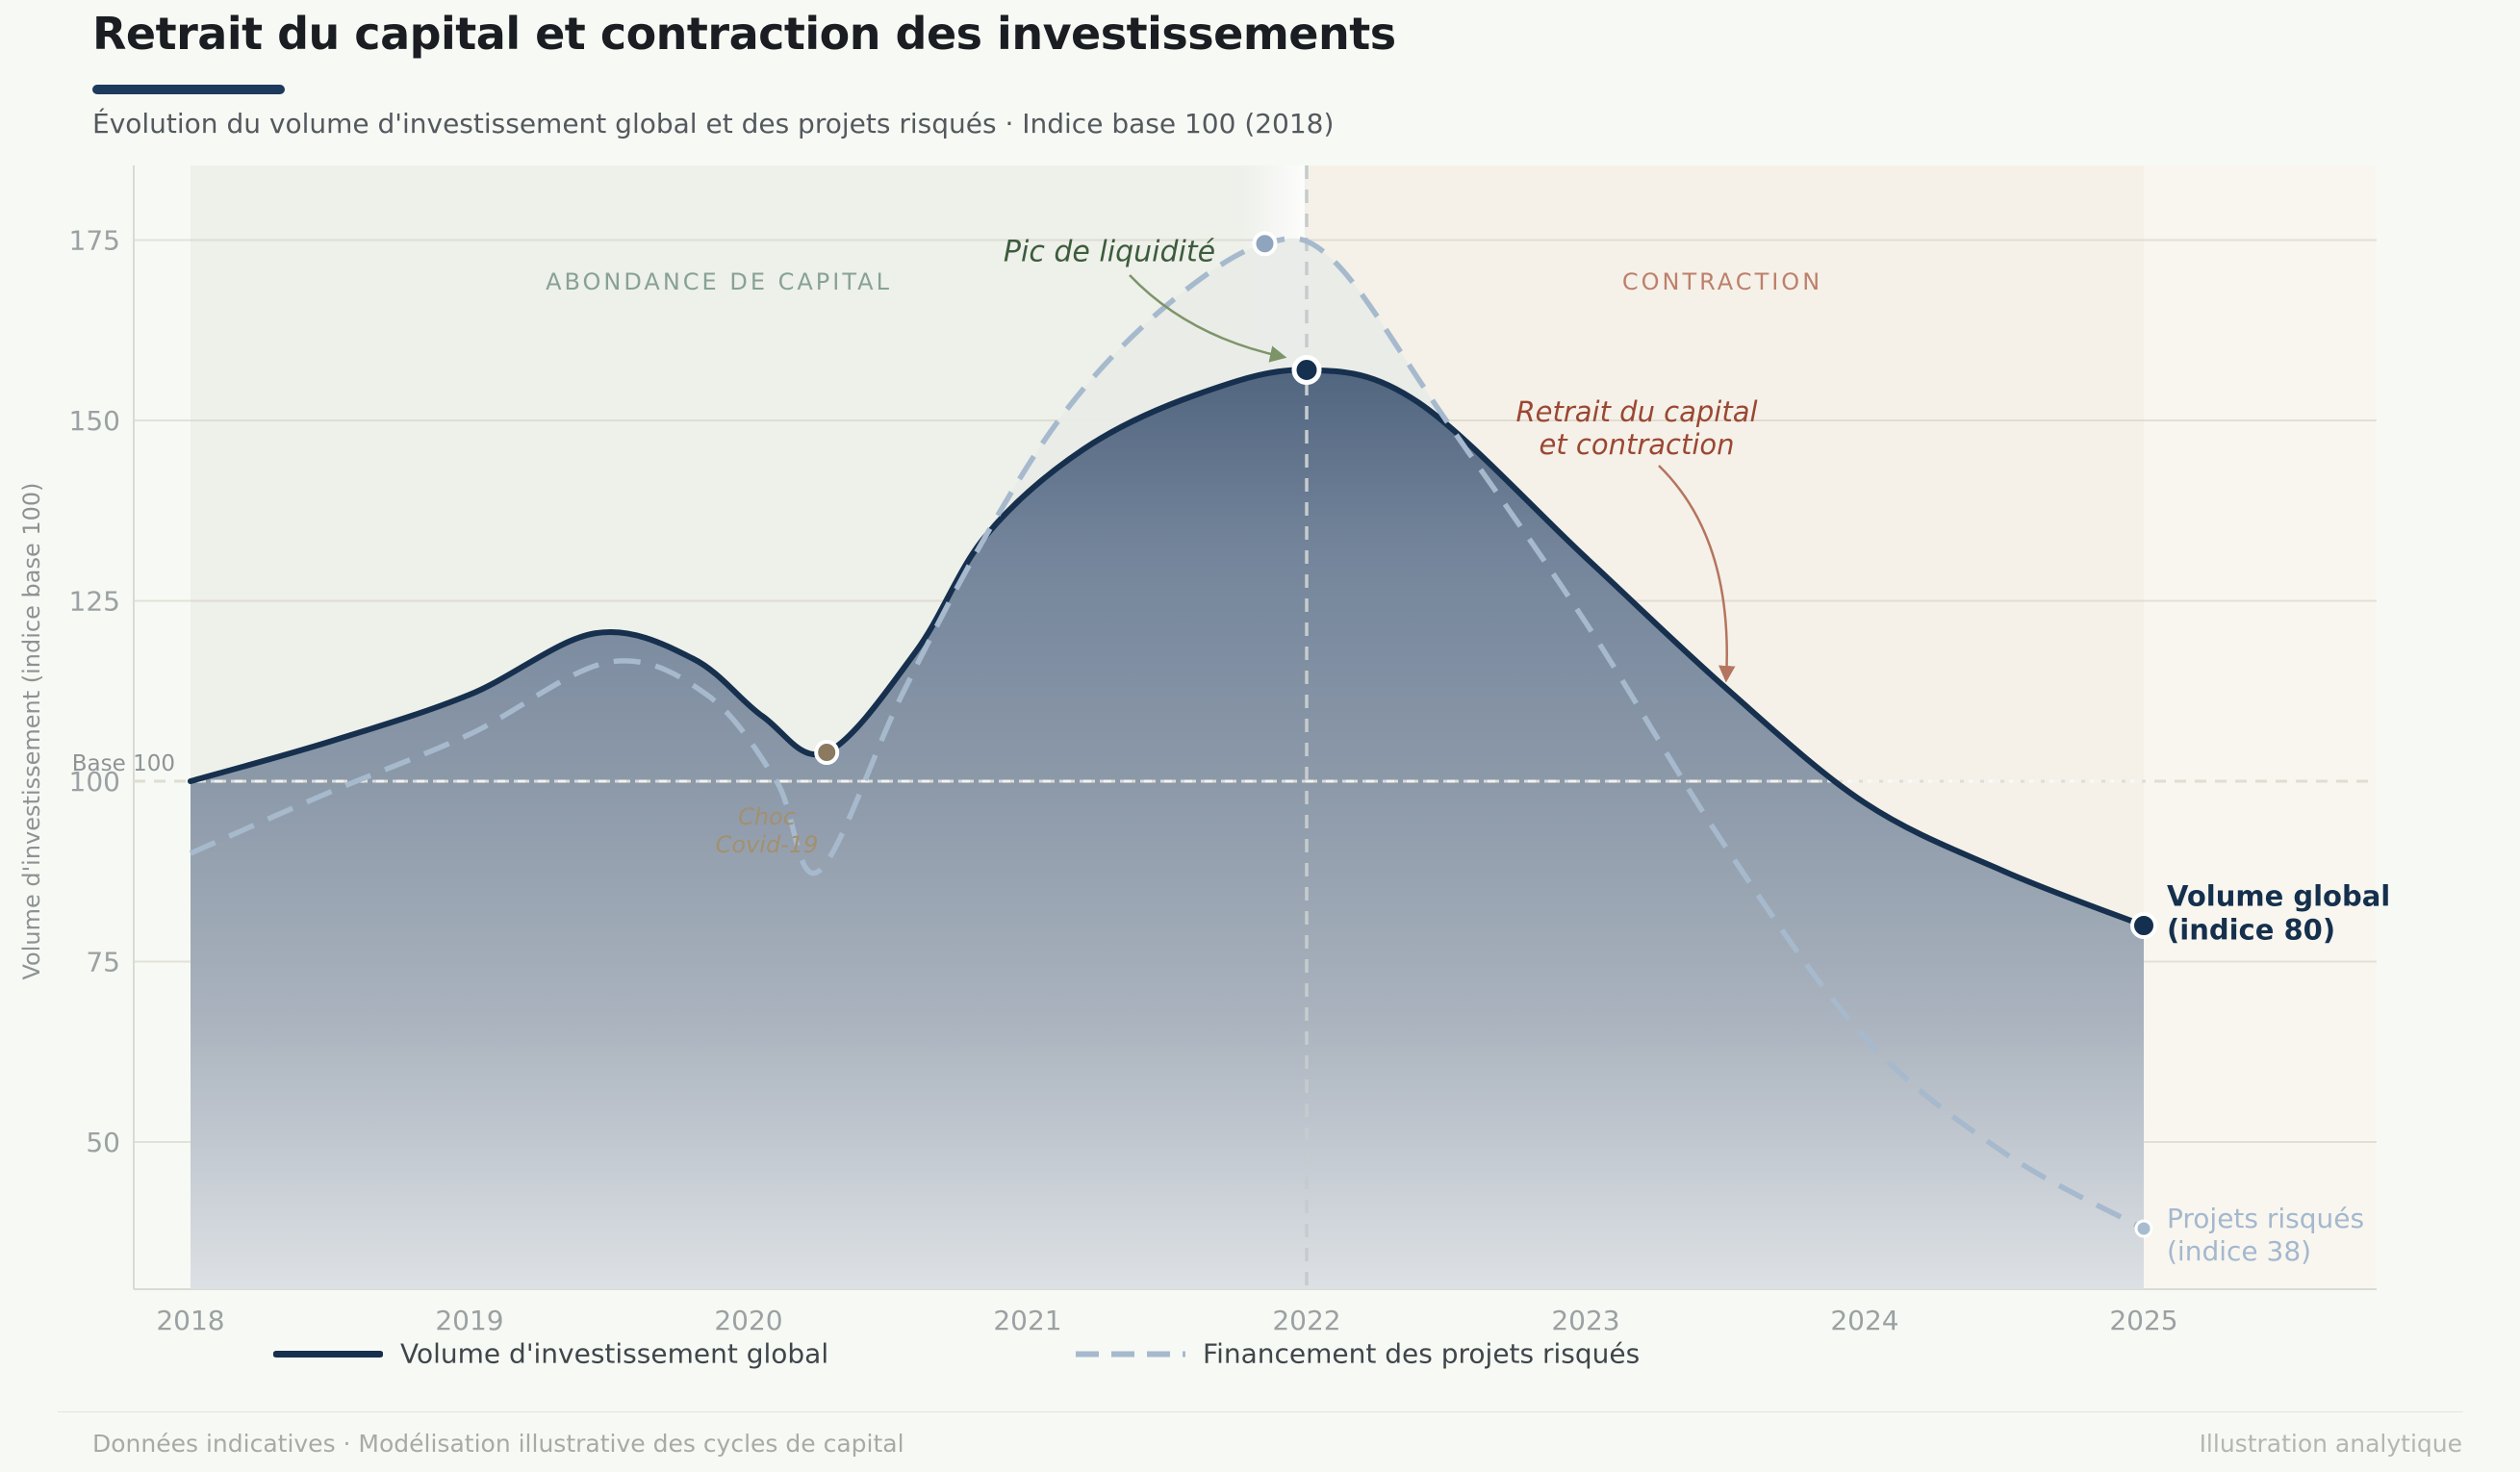  What do you see at coordinates (2266, 1234) in the screenshot?
I see `end-label-risky-projects: Projets risqués (indice 38)` at bounding box center [2266, 1234].